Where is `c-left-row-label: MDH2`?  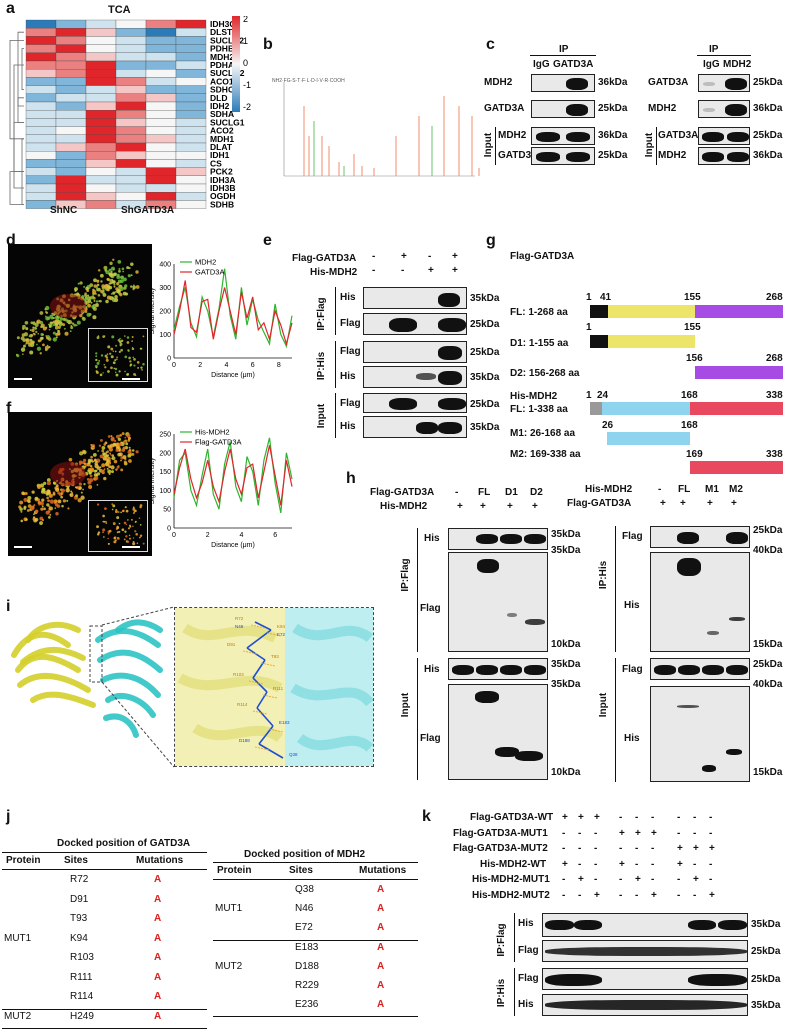 c-left-row-label: MDH2 is located at coordinates (498, 82).